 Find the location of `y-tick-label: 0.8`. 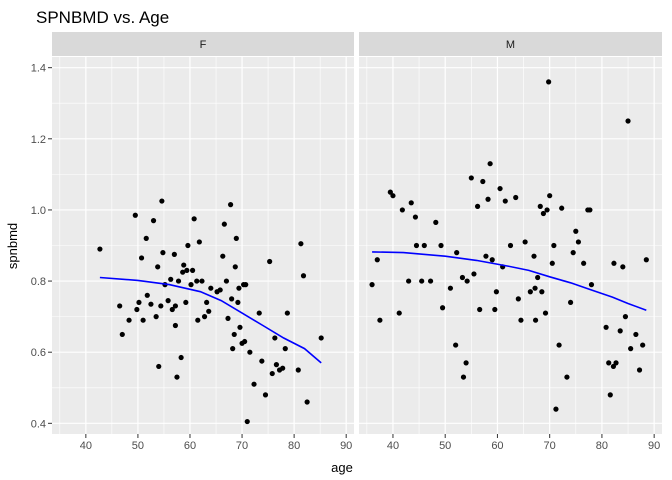

y-tick-label: 0.8 is located at coordinates (38, 282).